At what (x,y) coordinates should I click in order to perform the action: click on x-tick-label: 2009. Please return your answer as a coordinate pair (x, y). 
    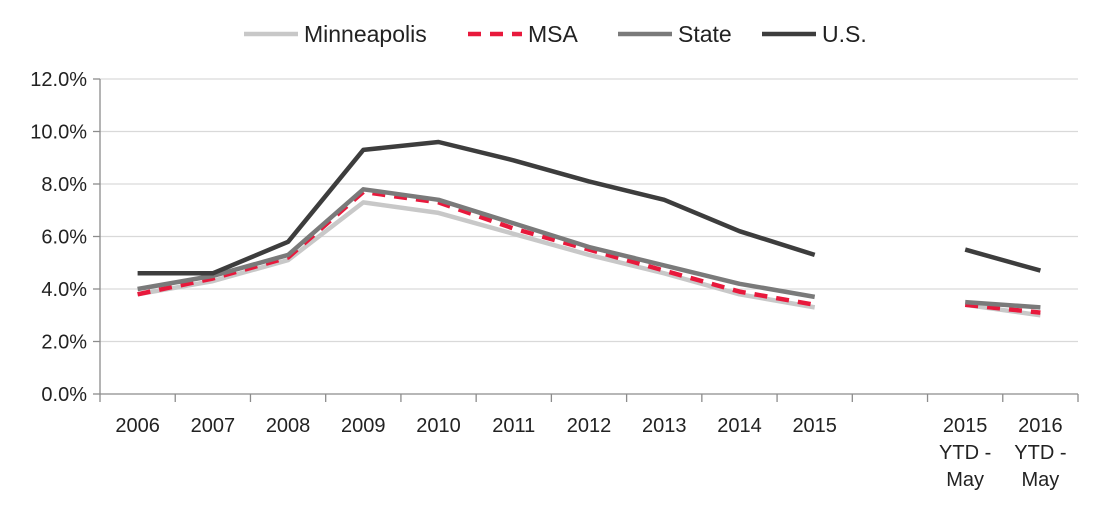
    Looking at the image, I should click on (363, 426).